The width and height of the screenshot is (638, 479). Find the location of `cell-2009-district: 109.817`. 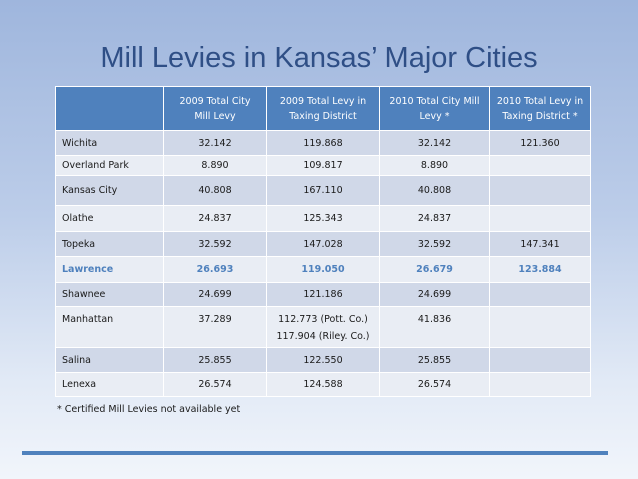

cell-2009-district: 109.817 is located at coordinates (323, 165).